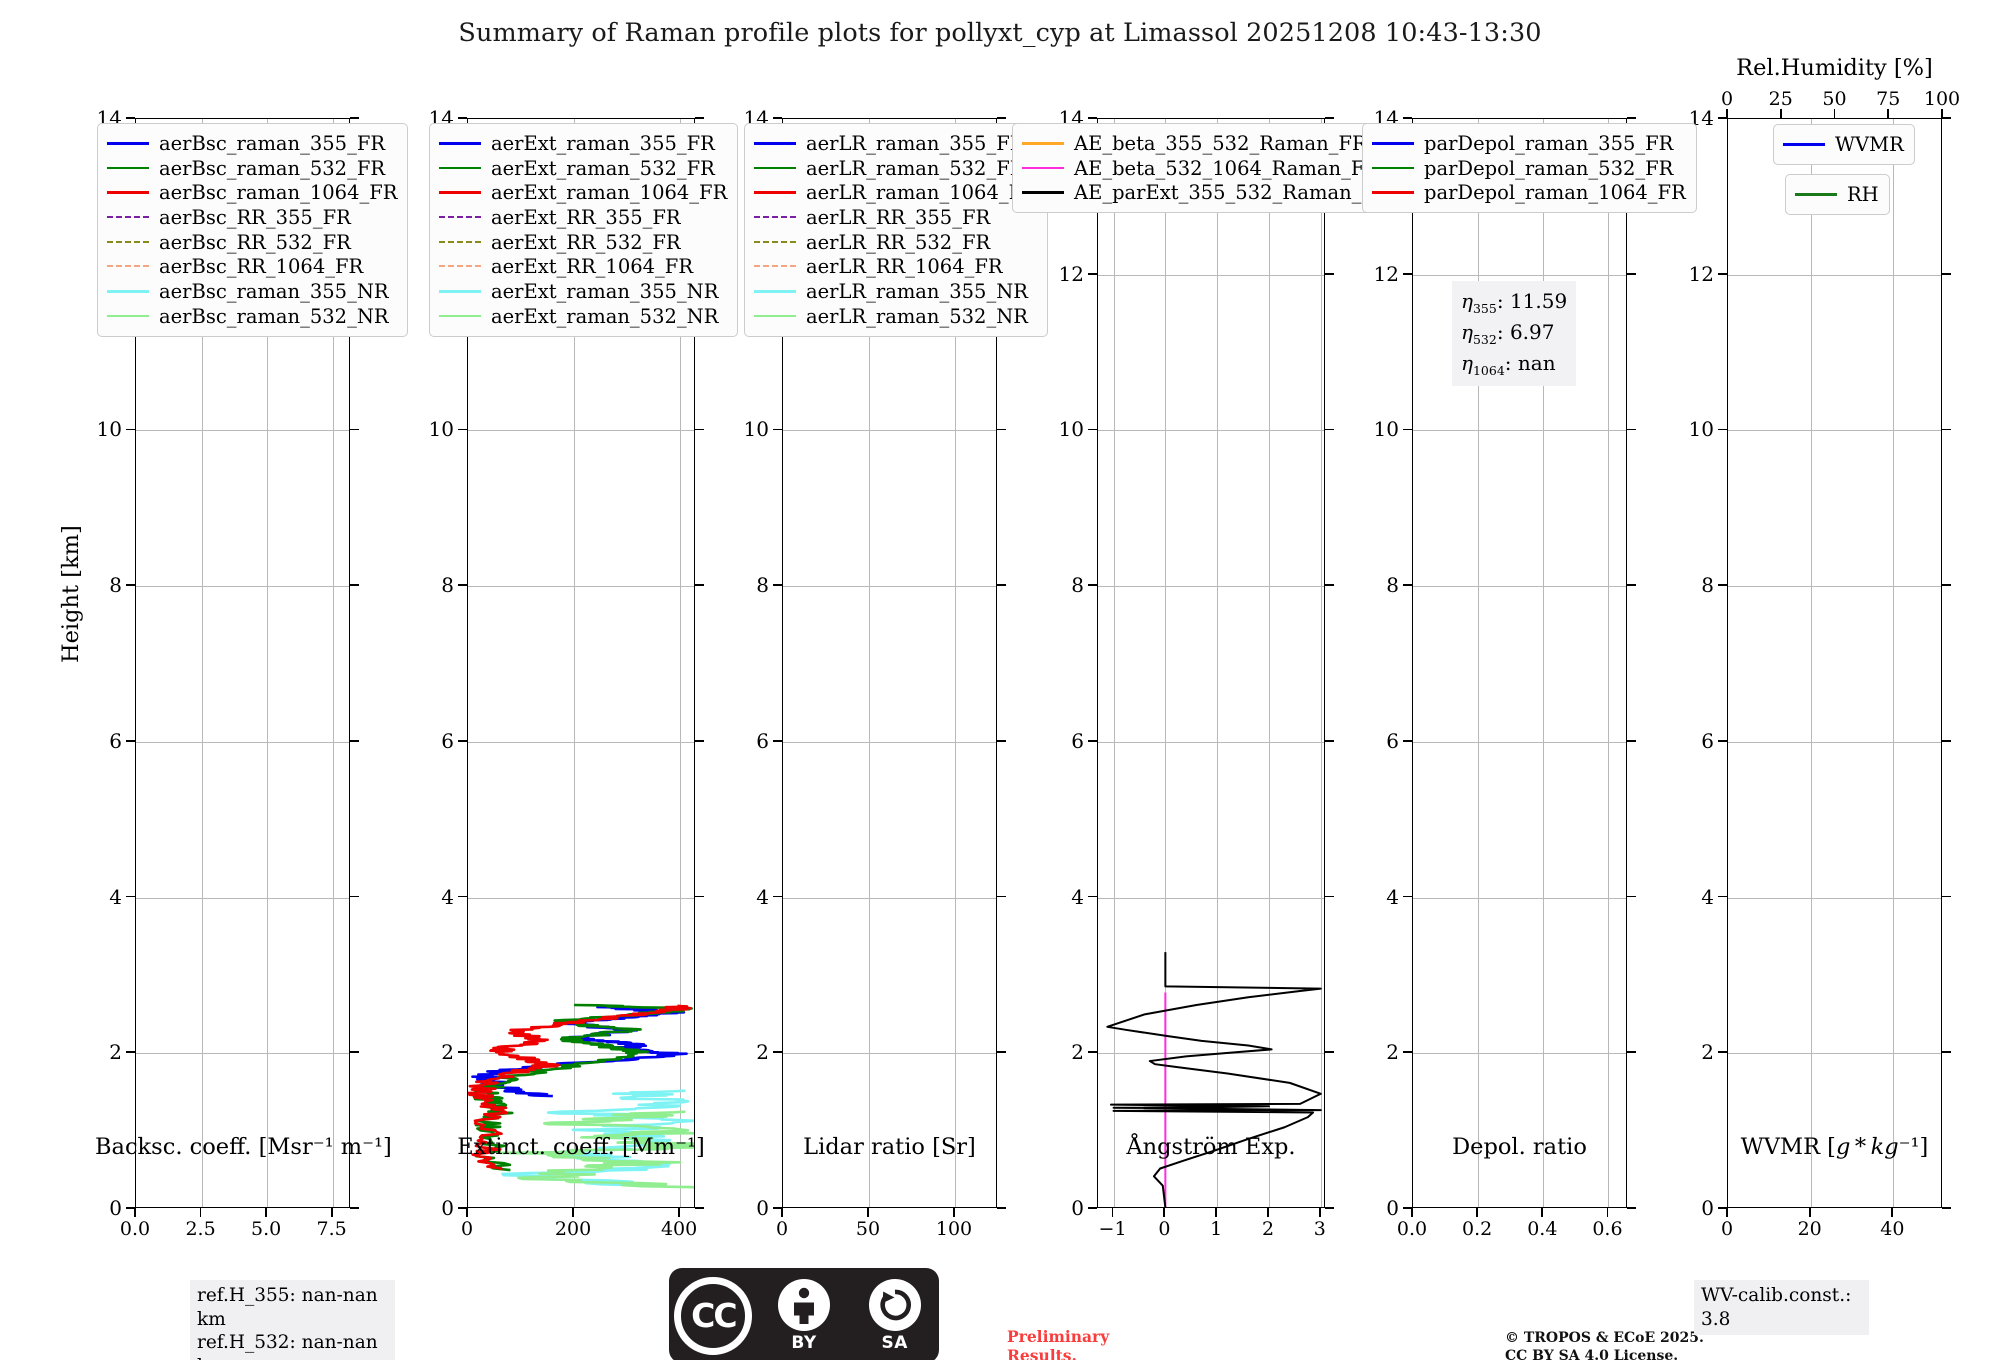  I want to click on legend-item: WVMR, so click(1843, 144).